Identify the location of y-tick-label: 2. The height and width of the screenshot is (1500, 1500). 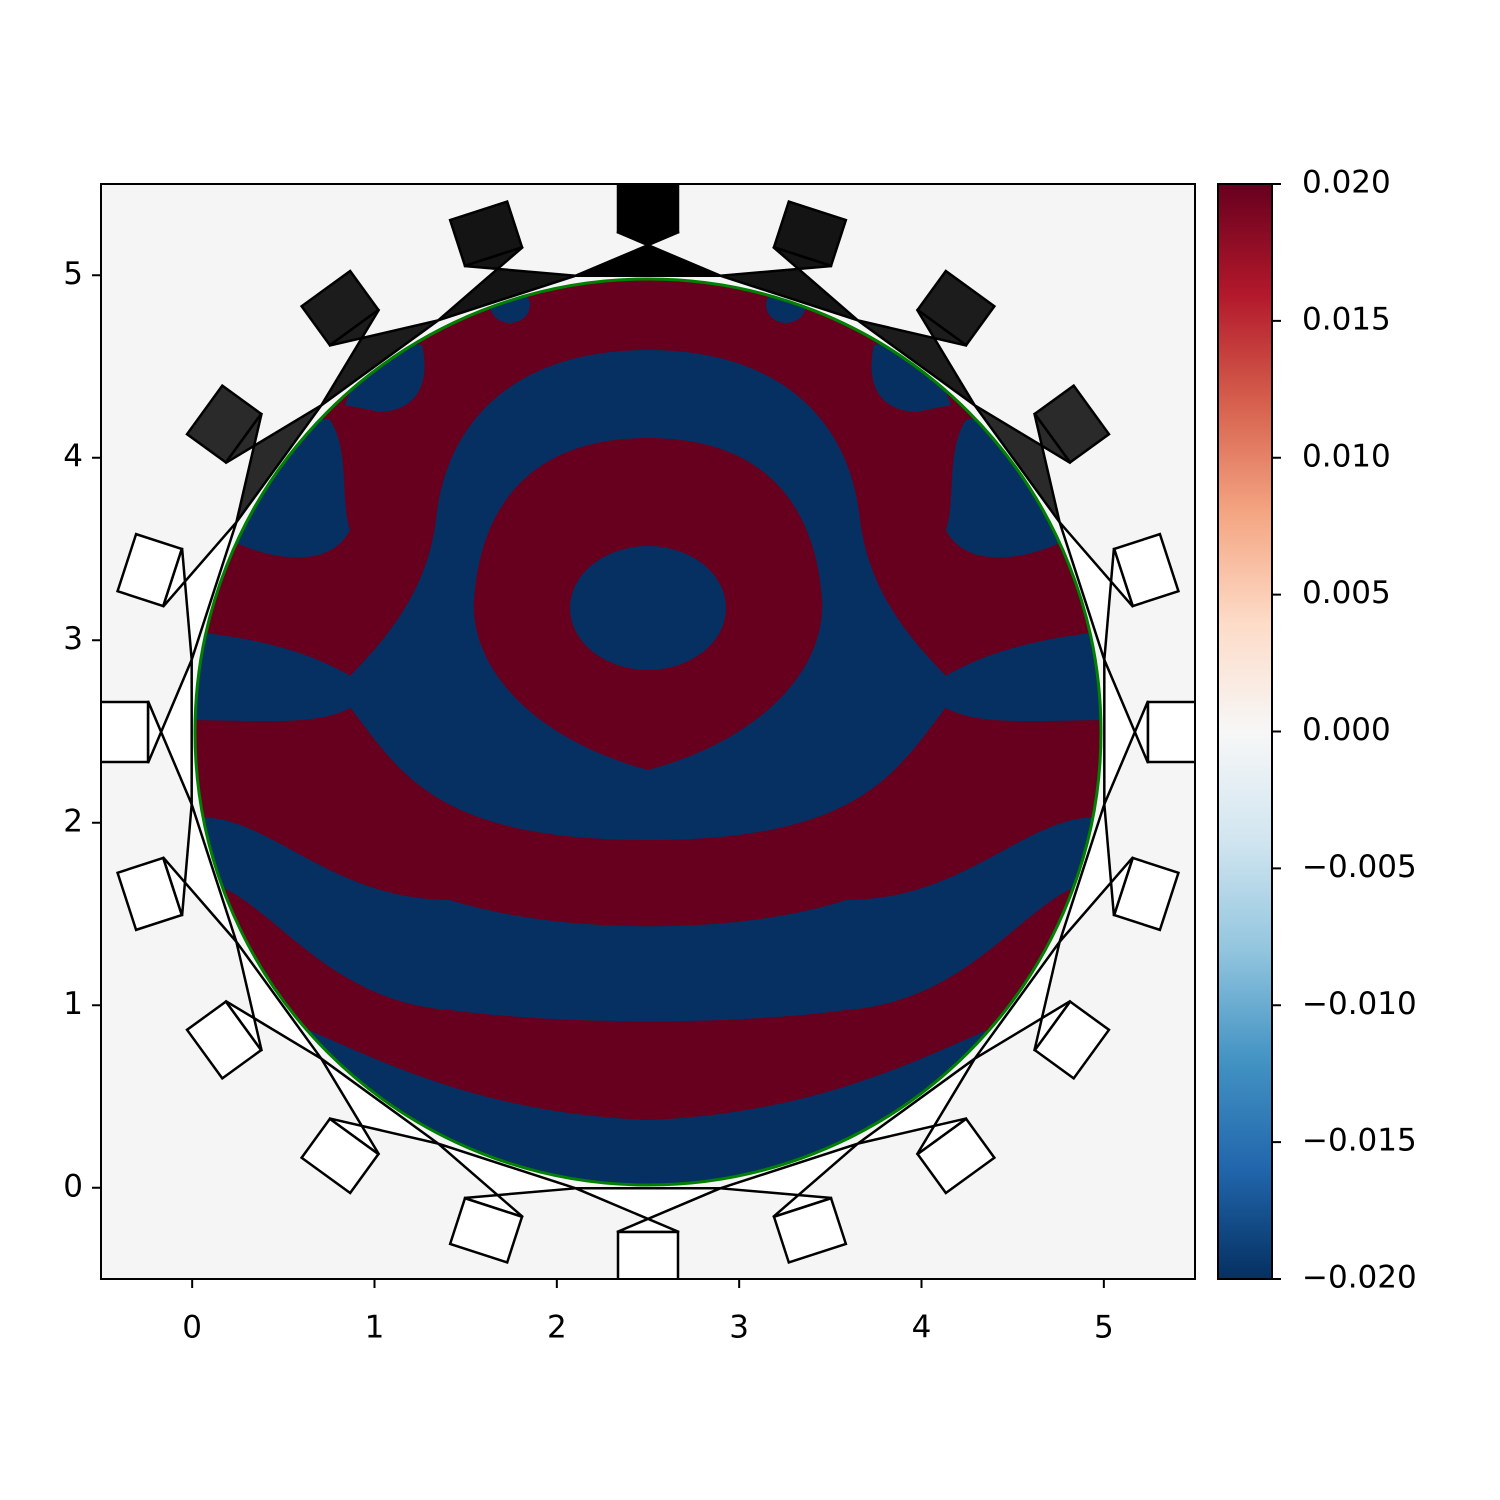
(73, 821).